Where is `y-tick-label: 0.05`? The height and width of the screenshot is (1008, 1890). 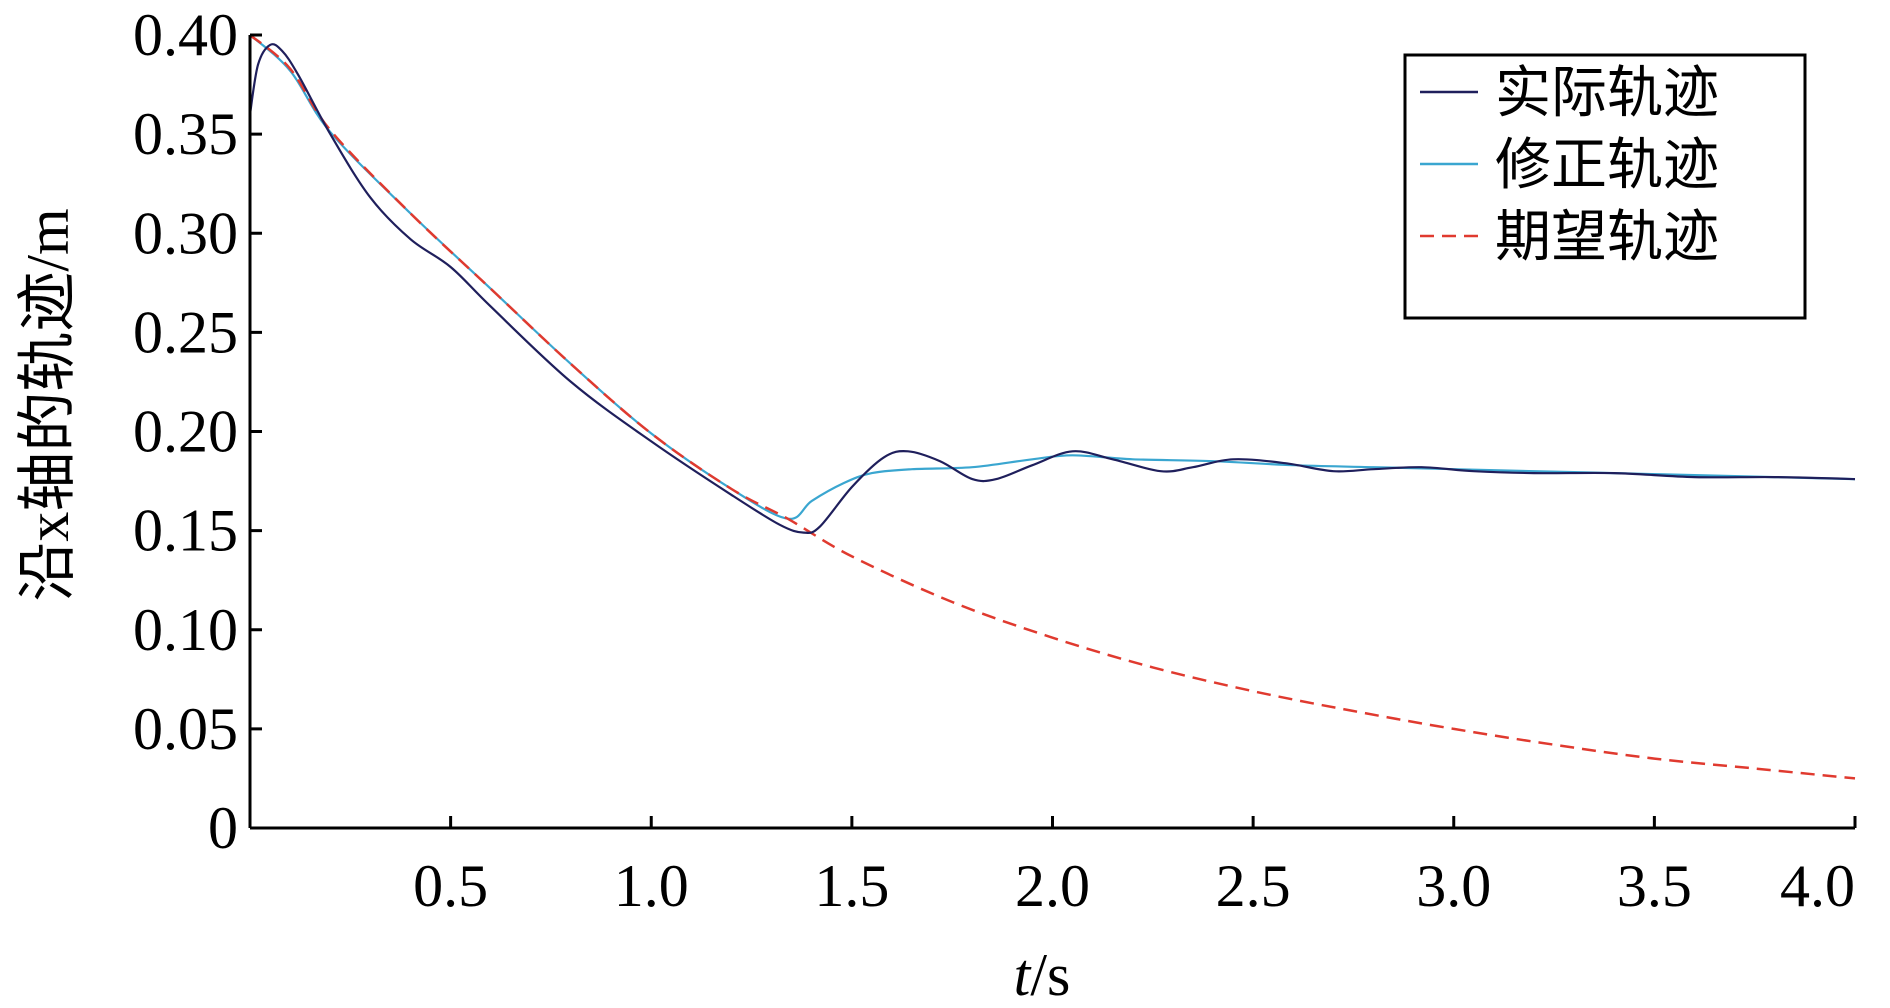 y-tick-label: 0.05 is located at coordinates (185, 729).